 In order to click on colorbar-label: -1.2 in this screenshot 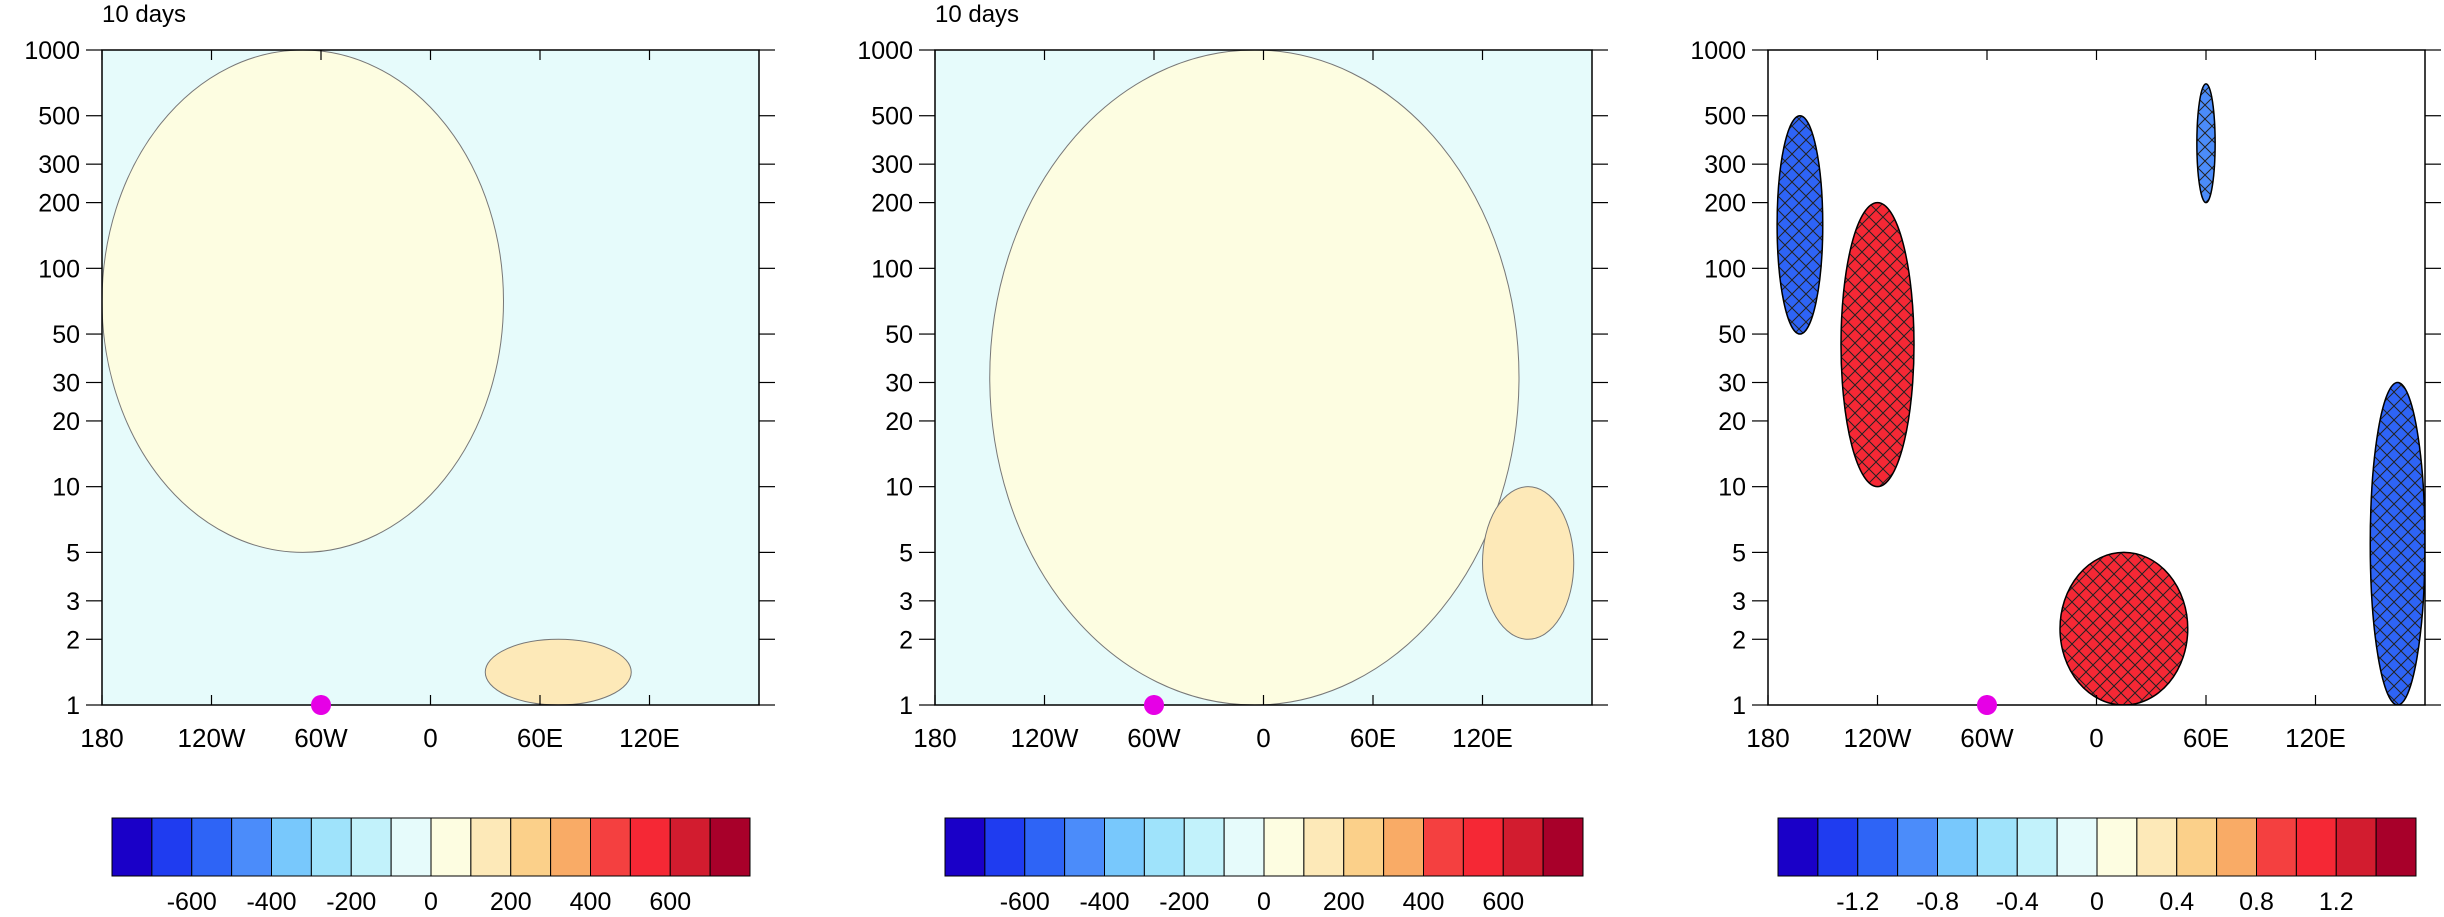, I will do `click(1857, 902)`.